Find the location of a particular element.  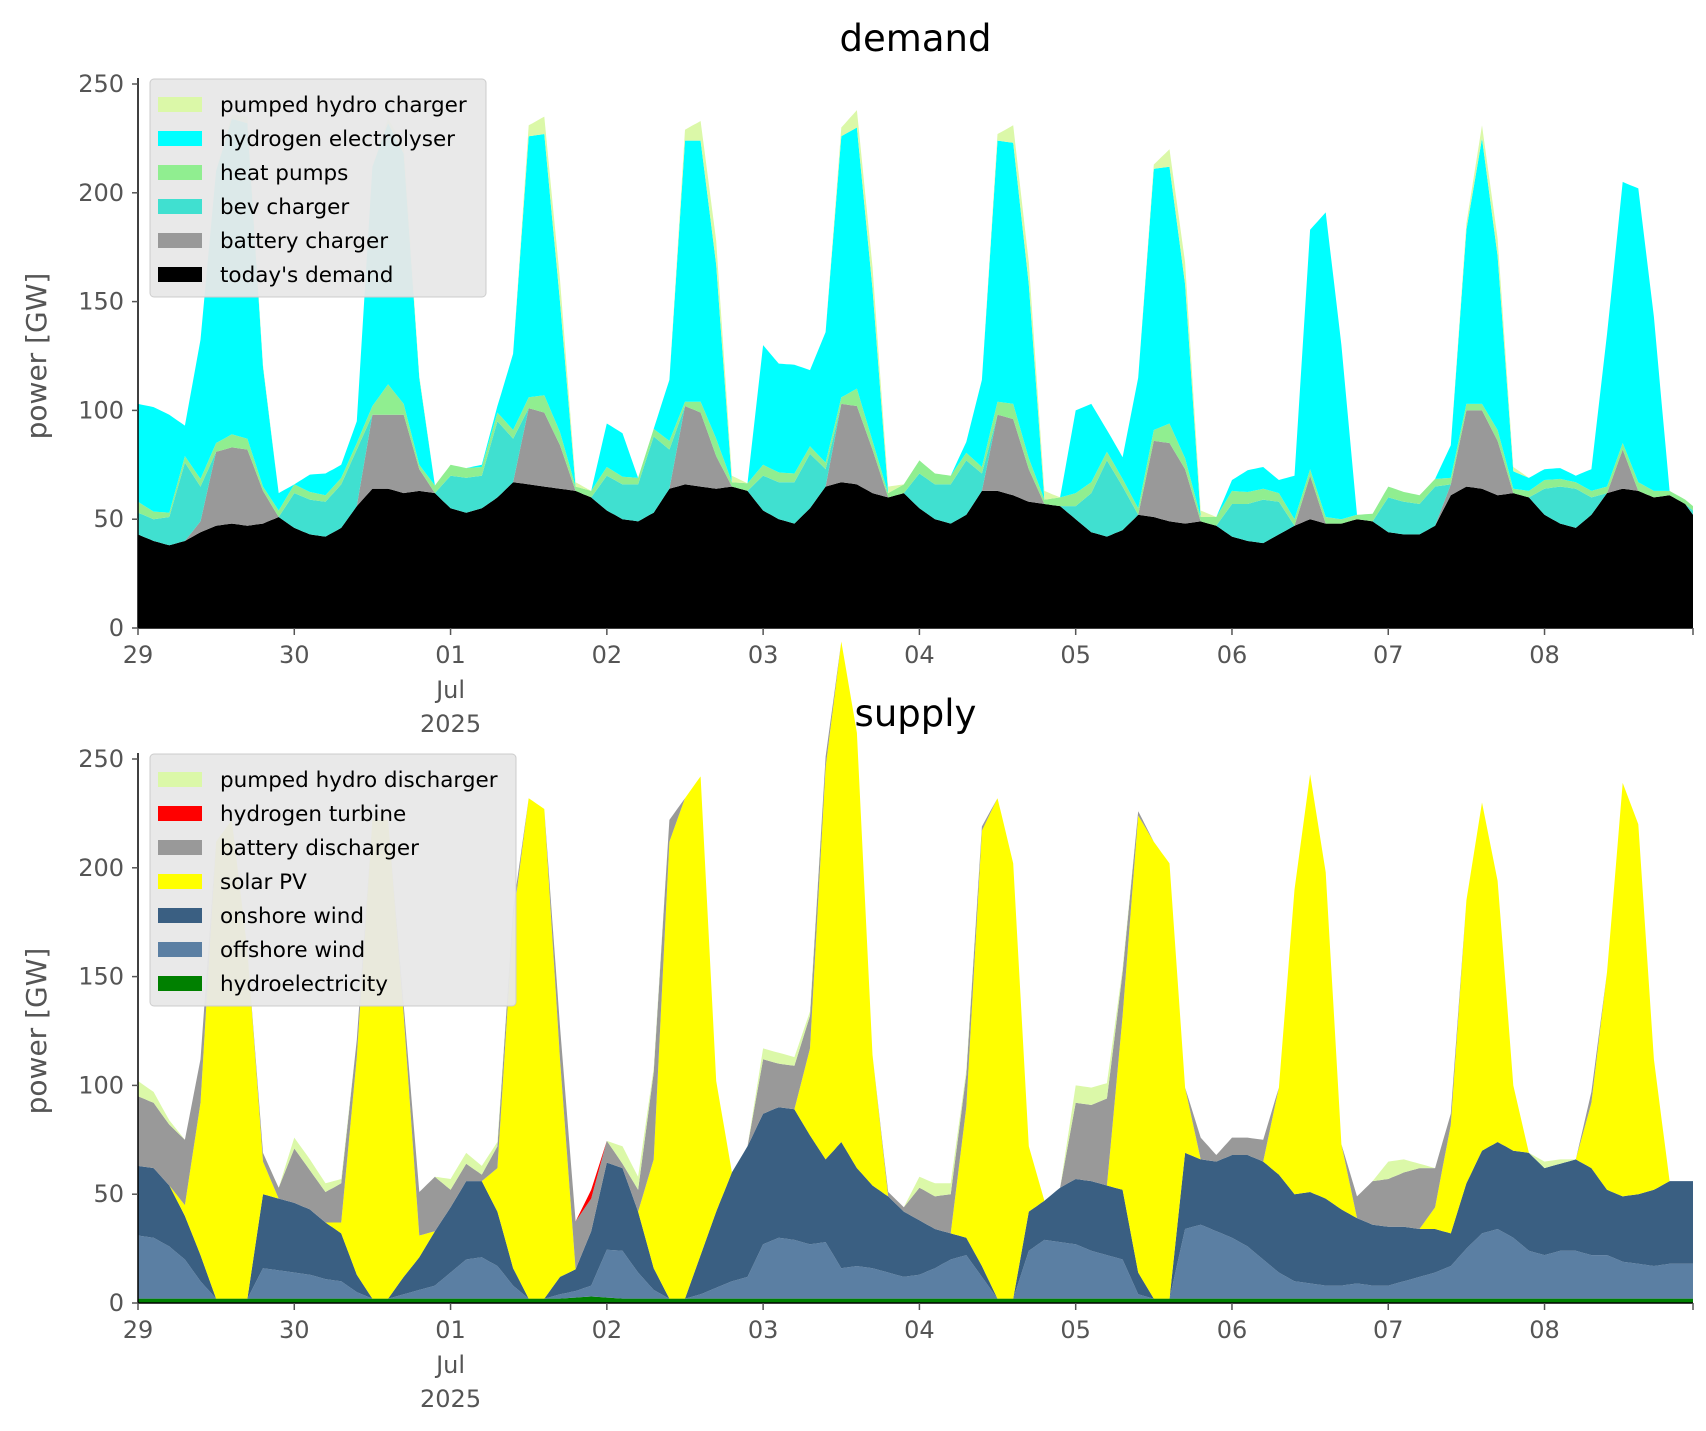

legend-swatch-heat-pumps is located at coordinates (180, 172).